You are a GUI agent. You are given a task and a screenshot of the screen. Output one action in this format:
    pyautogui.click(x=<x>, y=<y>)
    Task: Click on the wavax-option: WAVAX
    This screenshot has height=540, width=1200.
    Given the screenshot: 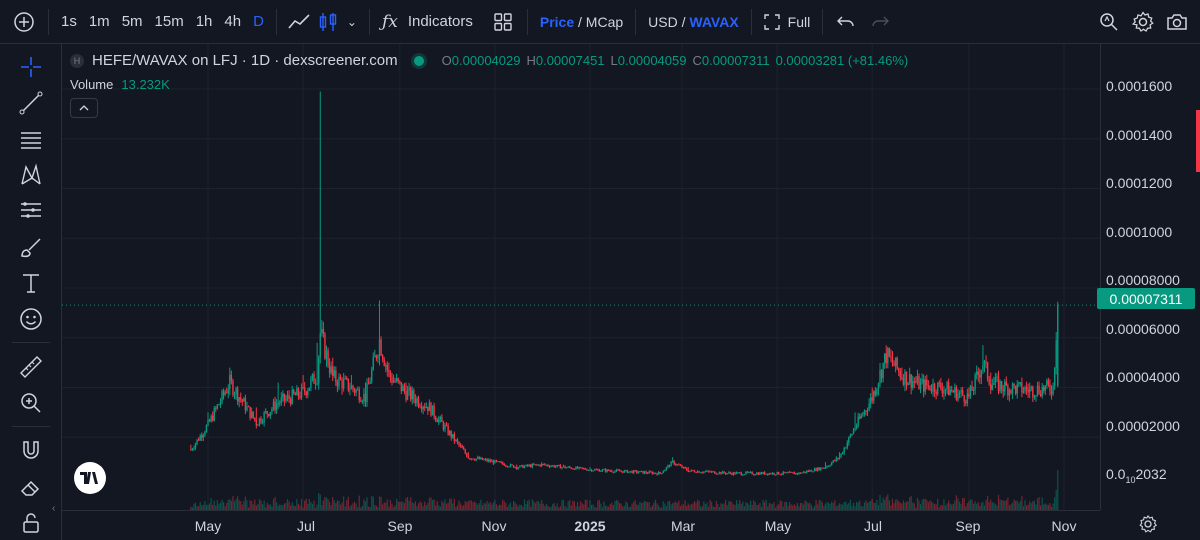 What is the action you would take?
    pyautogui.click(x=714, y=21)
    